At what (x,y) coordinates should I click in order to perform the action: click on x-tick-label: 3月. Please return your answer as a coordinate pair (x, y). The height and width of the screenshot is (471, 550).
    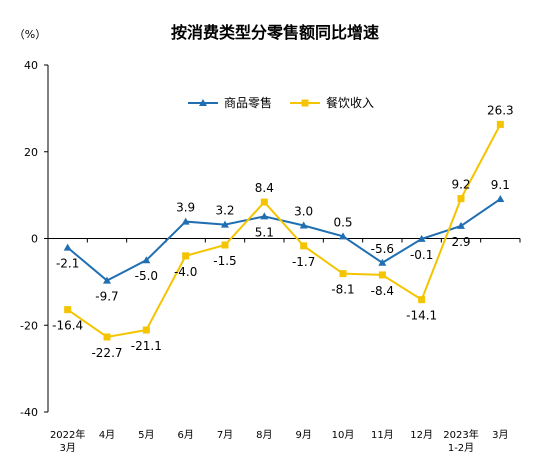
    Looking at the image, I should click on (500, 435).